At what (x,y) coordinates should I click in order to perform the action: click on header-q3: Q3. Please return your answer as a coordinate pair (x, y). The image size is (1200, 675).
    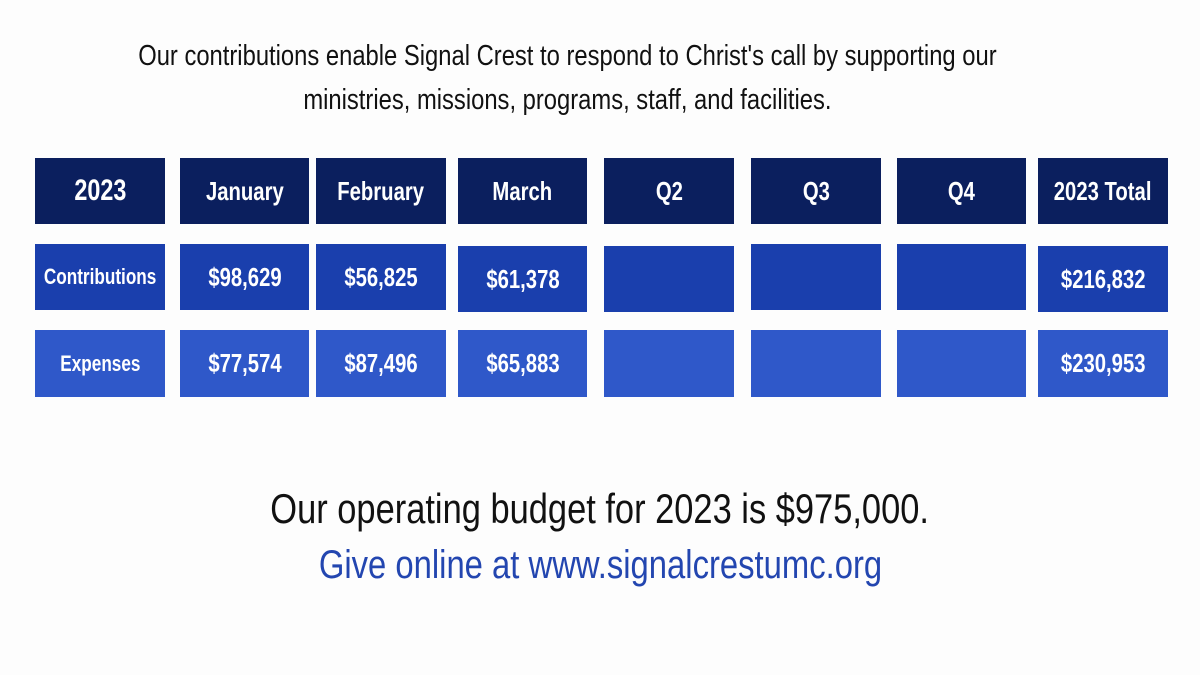
    Looking at the image, I should click on (816, 191).